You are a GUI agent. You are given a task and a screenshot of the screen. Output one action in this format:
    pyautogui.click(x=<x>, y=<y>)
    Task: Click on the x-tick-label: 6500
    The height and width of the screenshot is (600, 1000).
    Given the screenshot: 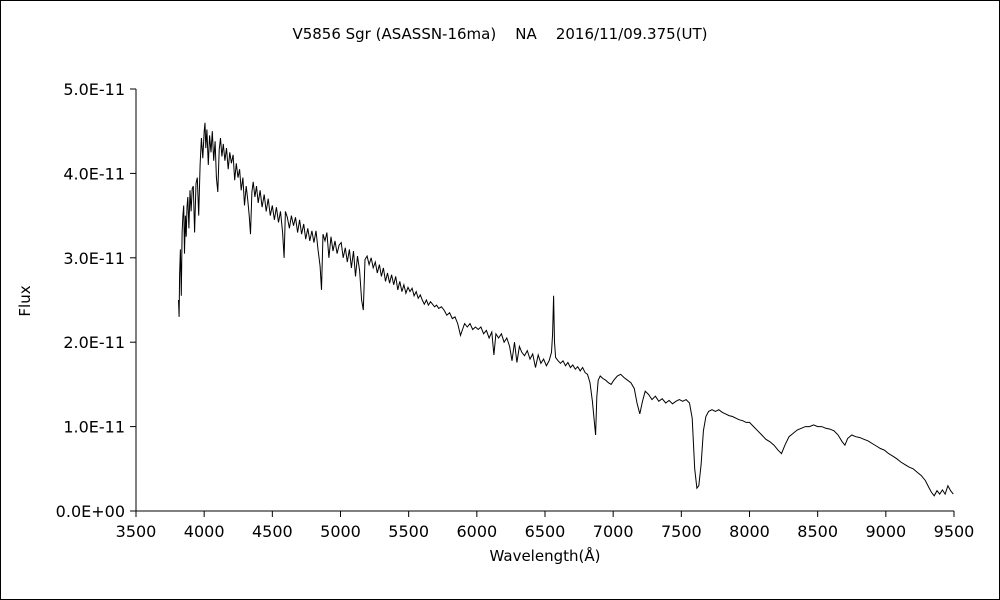 What is the action you would take?
    pyautogui.click(x=545, y=531)
    